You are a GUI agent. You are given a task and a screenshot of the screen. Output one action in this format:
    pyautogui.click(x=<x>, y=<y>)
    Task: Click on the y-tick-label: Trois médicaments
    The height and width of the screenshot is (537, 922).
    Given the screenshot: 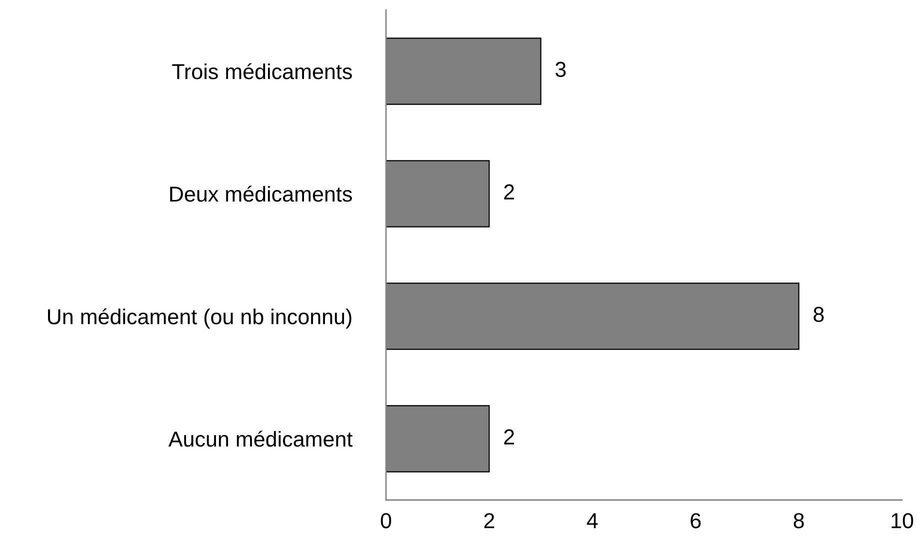 What is the action you would take?
    pyautogui.click(x=262, y=71)
    